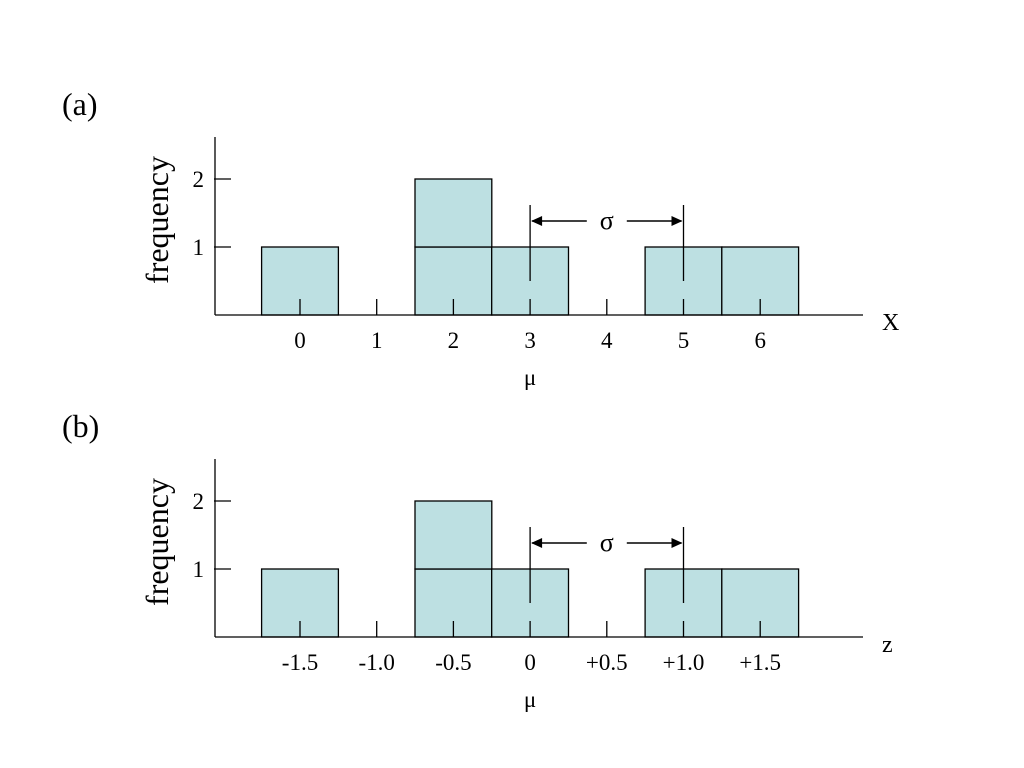 The height and width of the screenshot is (768, 1024). What do you see at coordinates (453, 662) in the screenshot?
I see `x-tick-label: -0.5` at bounding box center [453, 662].